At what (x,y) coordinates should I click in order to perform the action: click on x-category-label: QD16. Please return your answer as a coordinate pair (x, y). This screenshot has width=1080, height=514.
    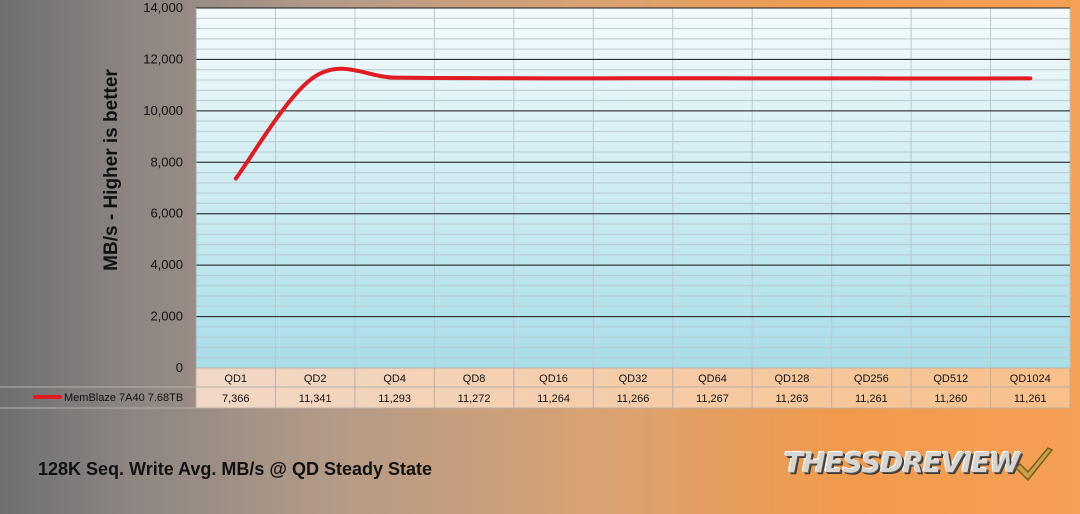
    Looking at the image, I should click on (553, 379).